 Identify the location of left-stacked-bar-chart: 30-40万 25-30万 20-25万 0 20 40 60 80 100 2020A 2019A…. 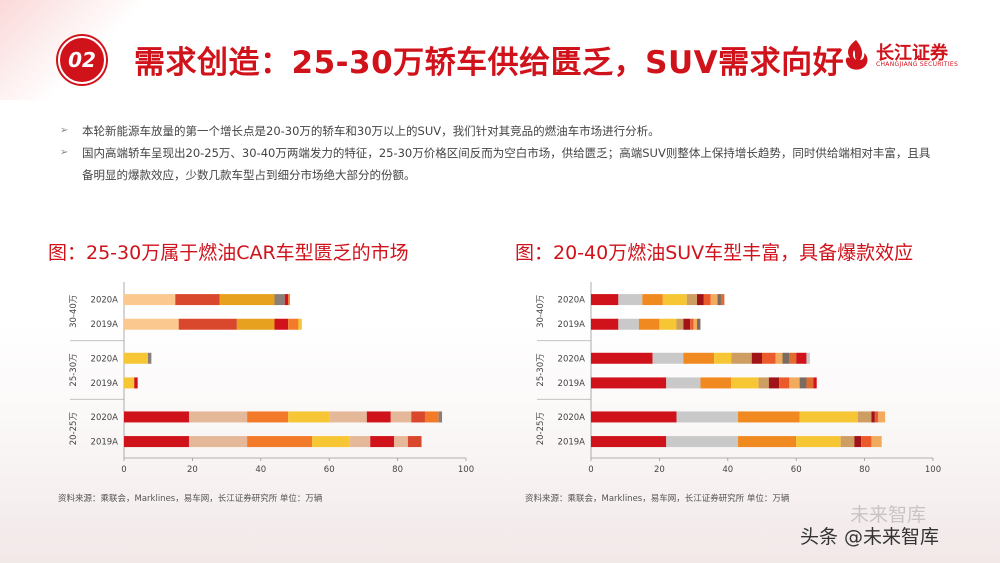
(271, 378).